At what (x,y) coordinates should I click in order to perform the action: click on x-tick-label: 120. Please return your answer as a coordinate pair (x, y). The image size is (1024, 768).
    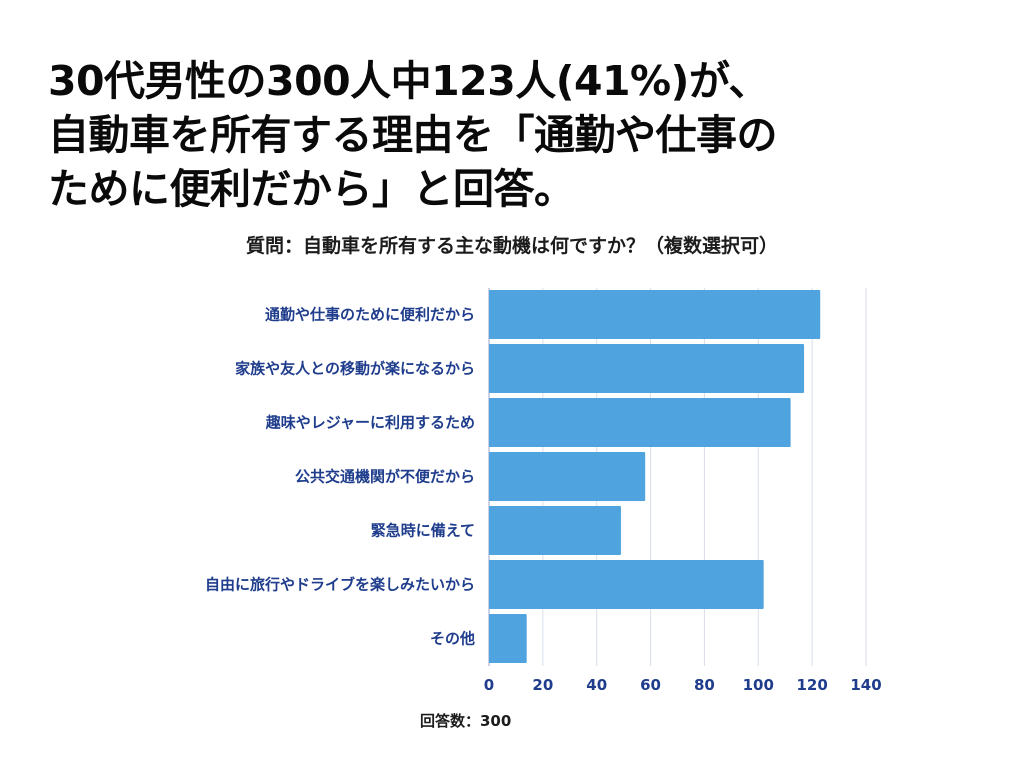
    Looking at the image, I should click on (811, 685).